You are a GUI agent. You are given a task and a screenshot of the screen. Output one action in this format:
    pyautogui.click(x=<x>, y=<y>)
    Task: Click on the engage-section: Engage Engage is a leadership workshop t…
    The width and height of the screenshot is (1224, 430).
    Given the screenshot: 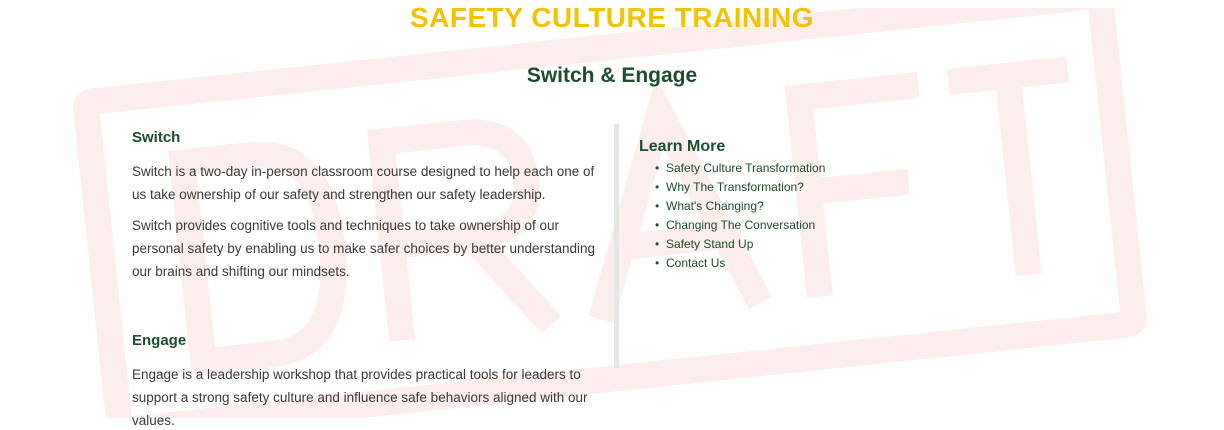 What is the action you would take?
    pyautogui.click(x=367, y=380)
    